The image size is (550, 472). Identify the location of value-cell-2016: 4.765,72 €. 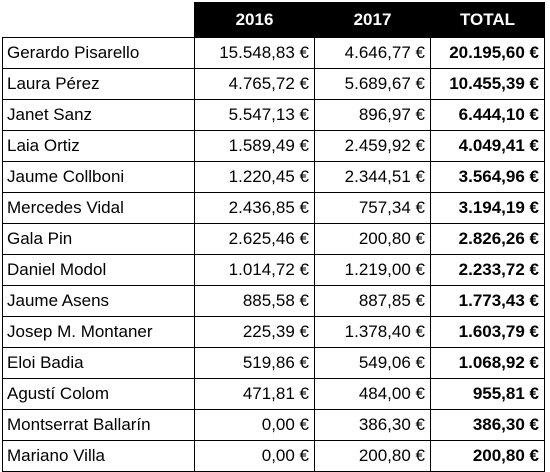
(254, 84).